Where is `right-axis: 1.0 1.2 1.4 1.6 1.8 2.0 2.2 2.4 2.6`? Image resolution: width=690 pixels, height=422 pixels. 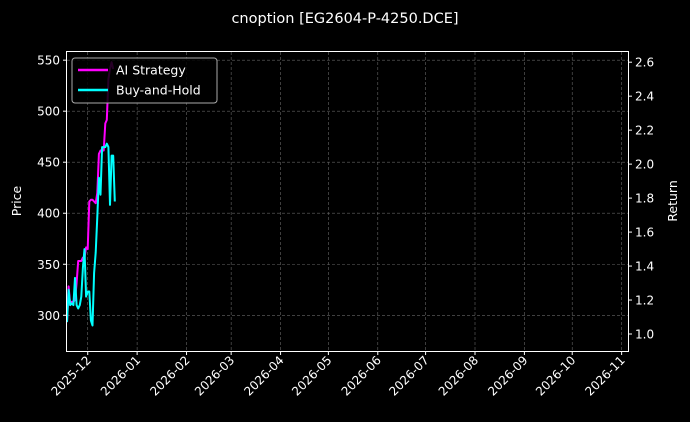
right-axis: 1.0 1.2 1.4 1.6 1.8 2.0 2.2 2.4 2.6 is located at coordinates (641, 199).